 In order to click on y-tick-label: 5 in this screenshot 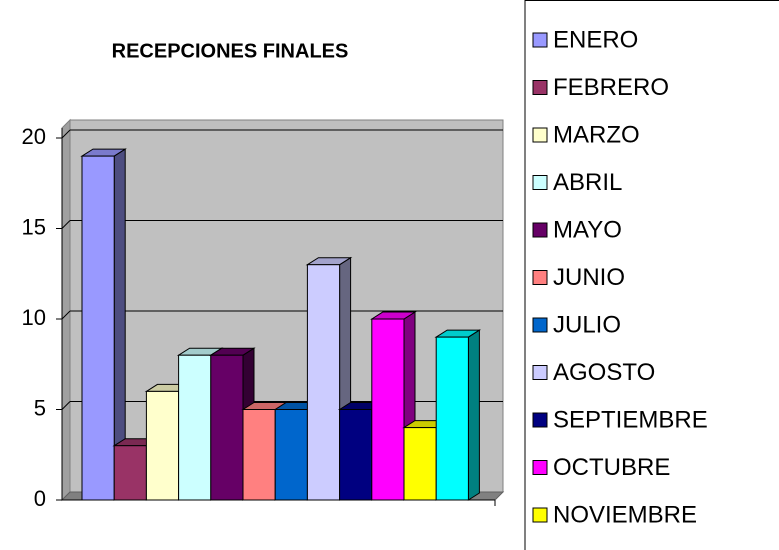, I will do `click(40, 407)`.